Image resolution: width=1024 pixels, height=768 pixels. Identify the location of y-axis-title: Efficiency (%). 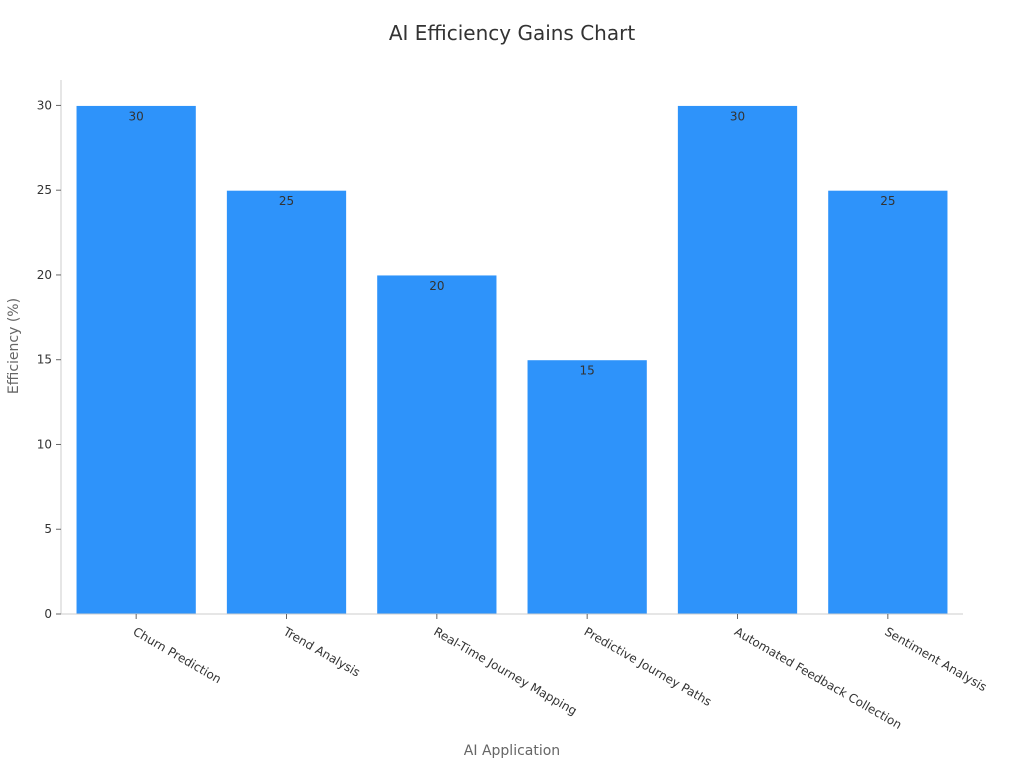
(14, 346).